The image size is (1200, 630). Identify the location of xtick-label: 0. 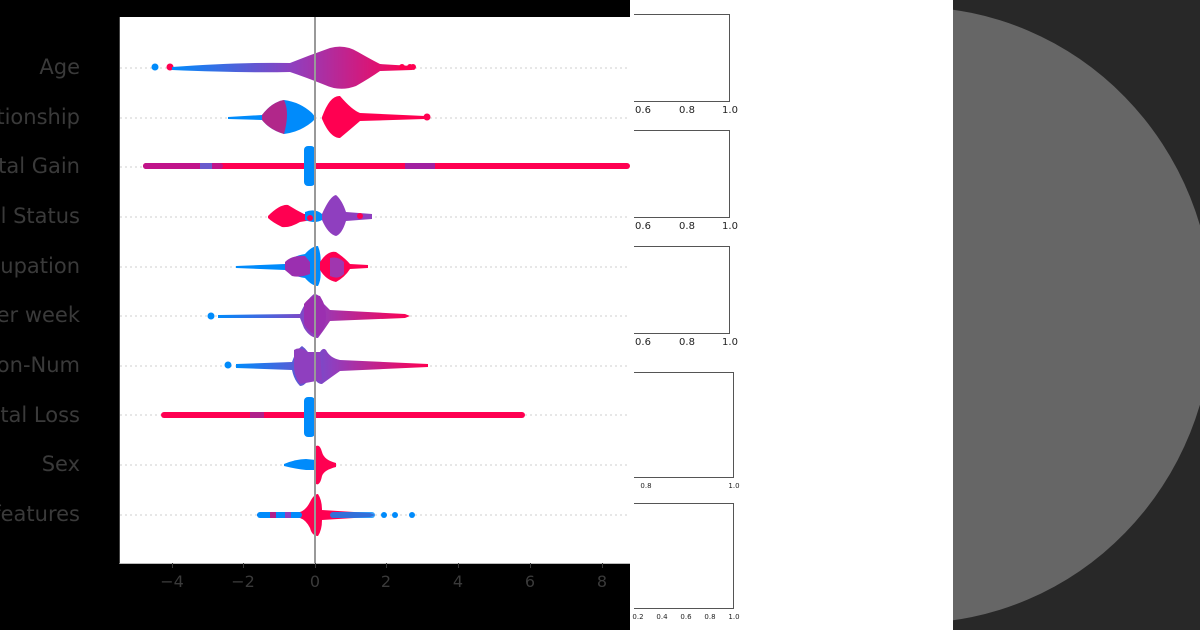
(315, 581).